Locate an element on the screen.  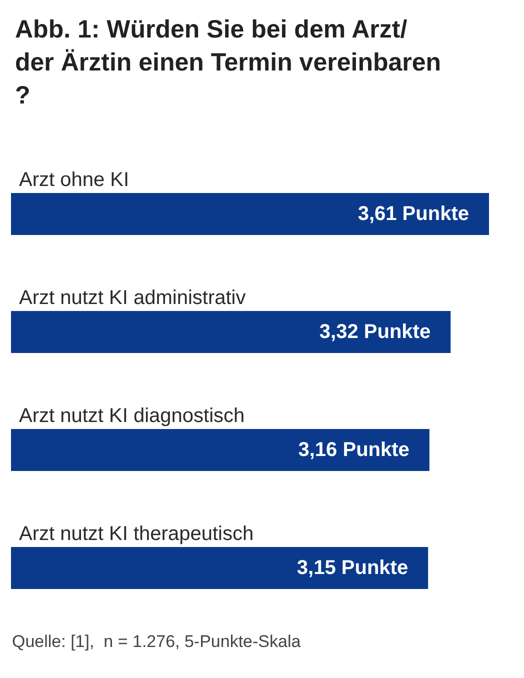
data-label: 3,61 Punkte is located at coordinates (413, 214).